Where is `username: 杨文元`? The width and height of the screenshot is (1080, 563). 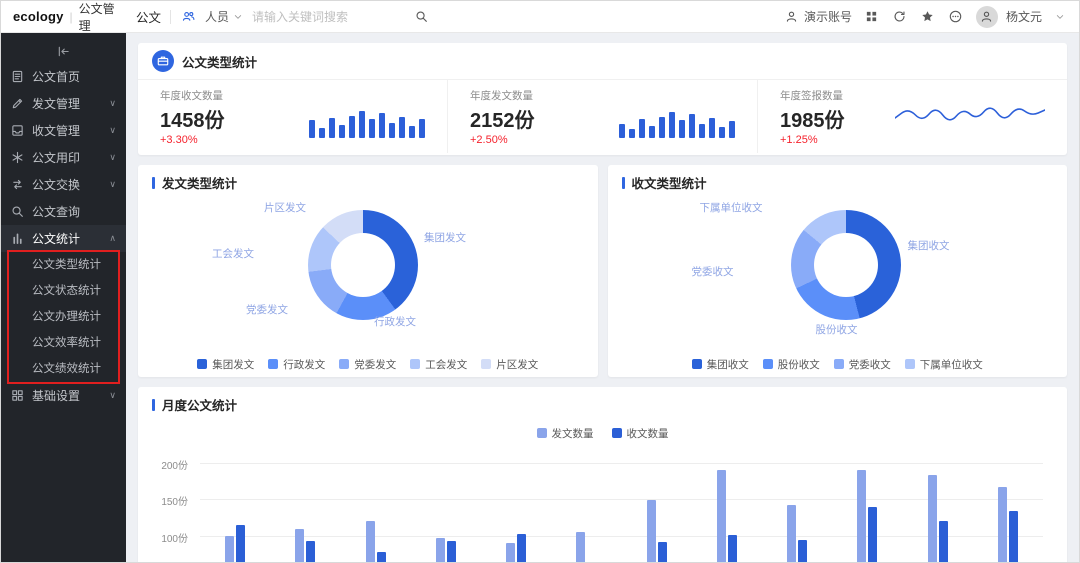 username: 杨文元 is located at coordinates (1023, 17).